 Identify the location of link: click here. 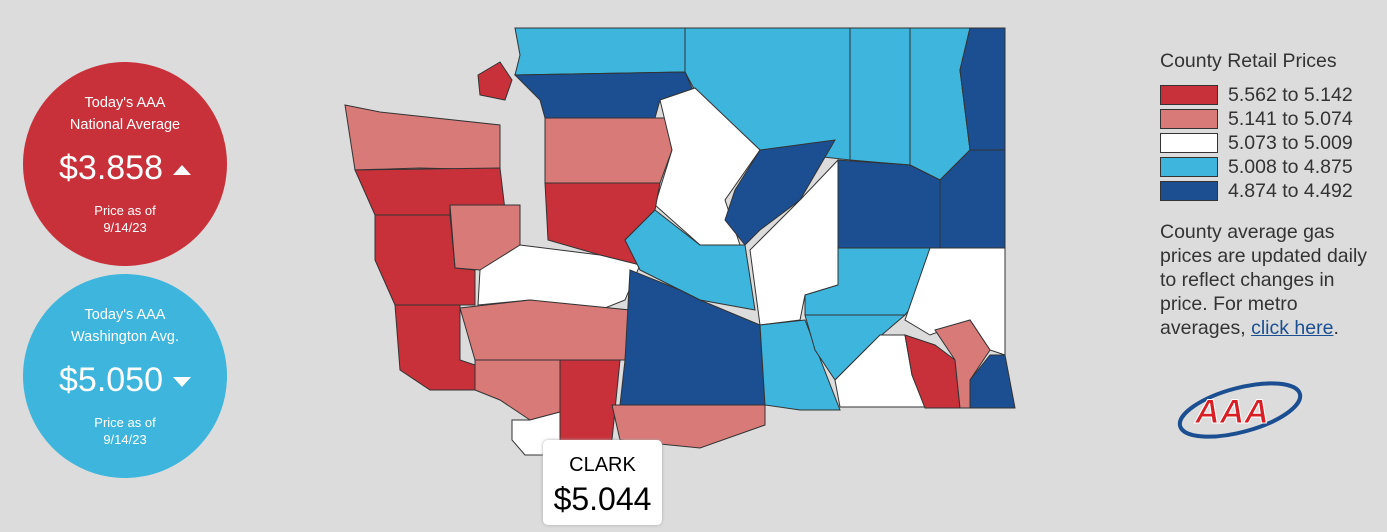
(1292, 328).